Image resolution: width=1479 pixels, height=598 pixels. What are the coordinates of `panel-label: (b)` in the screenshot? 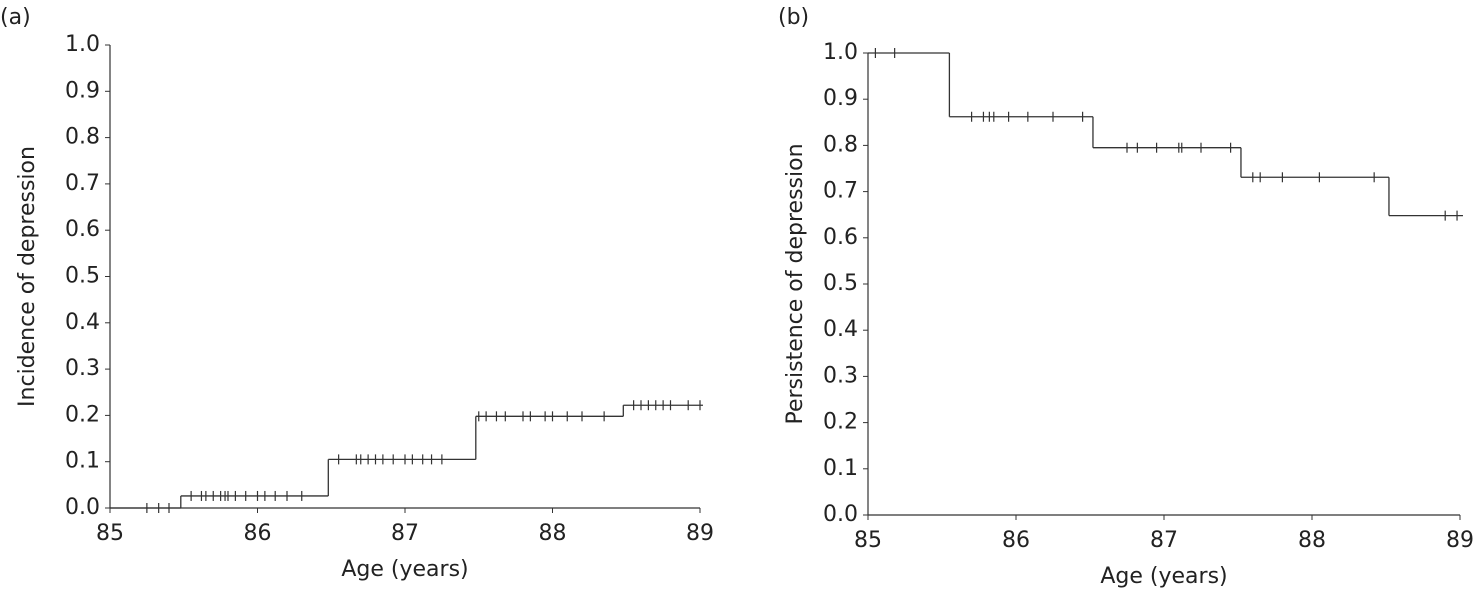 It's located at (793, 17).